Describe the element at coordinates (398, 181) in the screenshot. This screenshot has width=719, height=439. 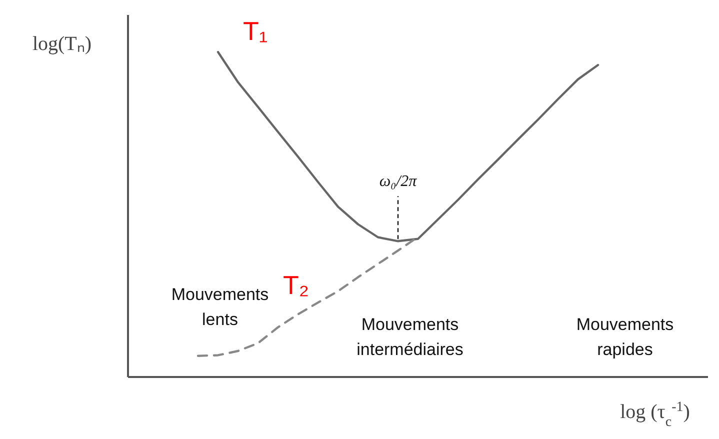
I see `annotation: ω₀/2π` at that location.